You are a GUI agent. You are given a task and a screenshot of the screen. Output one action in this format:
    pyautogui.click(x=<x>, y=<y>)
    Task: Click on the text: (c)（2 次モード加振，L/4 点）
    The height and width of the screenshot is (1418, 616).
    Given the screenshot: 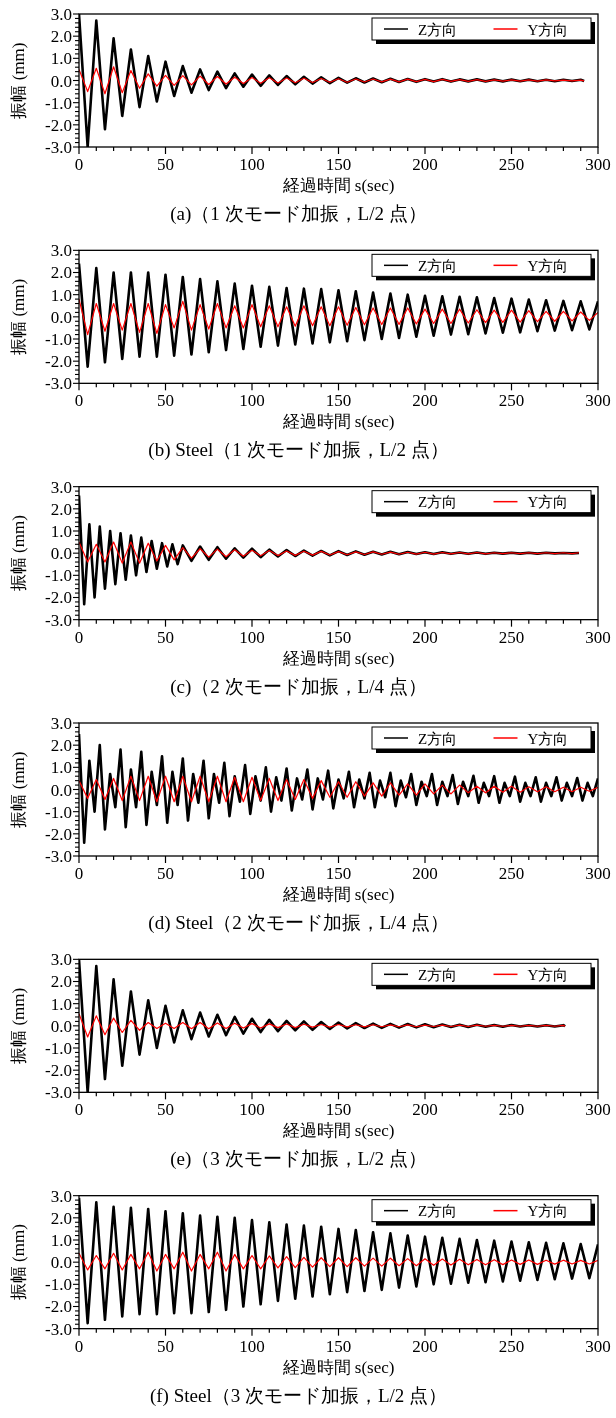 What is the action you would take?
    pyautogui.click(x=298, y=686)
    